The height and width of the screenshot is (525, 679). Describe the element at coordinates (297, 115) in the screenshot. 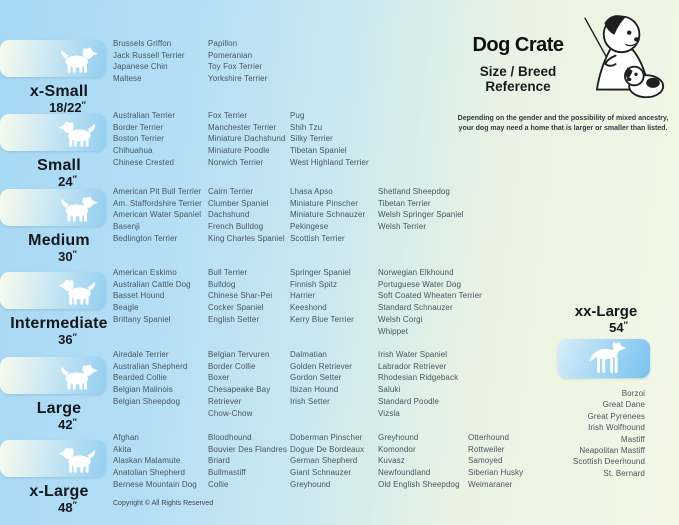

I see `breed-item: Pug` at that location.